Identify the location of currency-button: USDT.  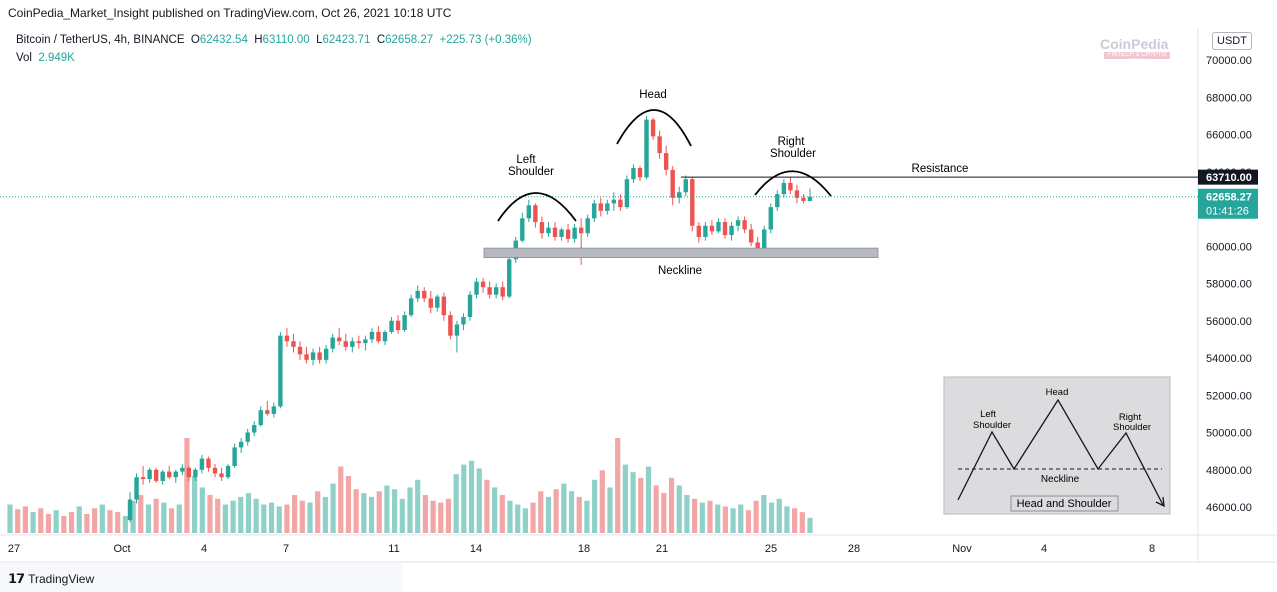
(1232, 41).